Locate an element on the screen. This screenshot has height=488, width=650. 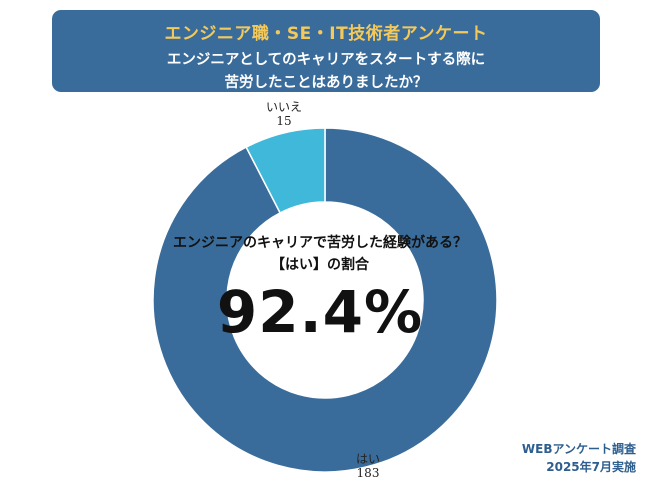
survey-question-line2: 苦労したことはありましたか？ is located at coordinates (326, 83).